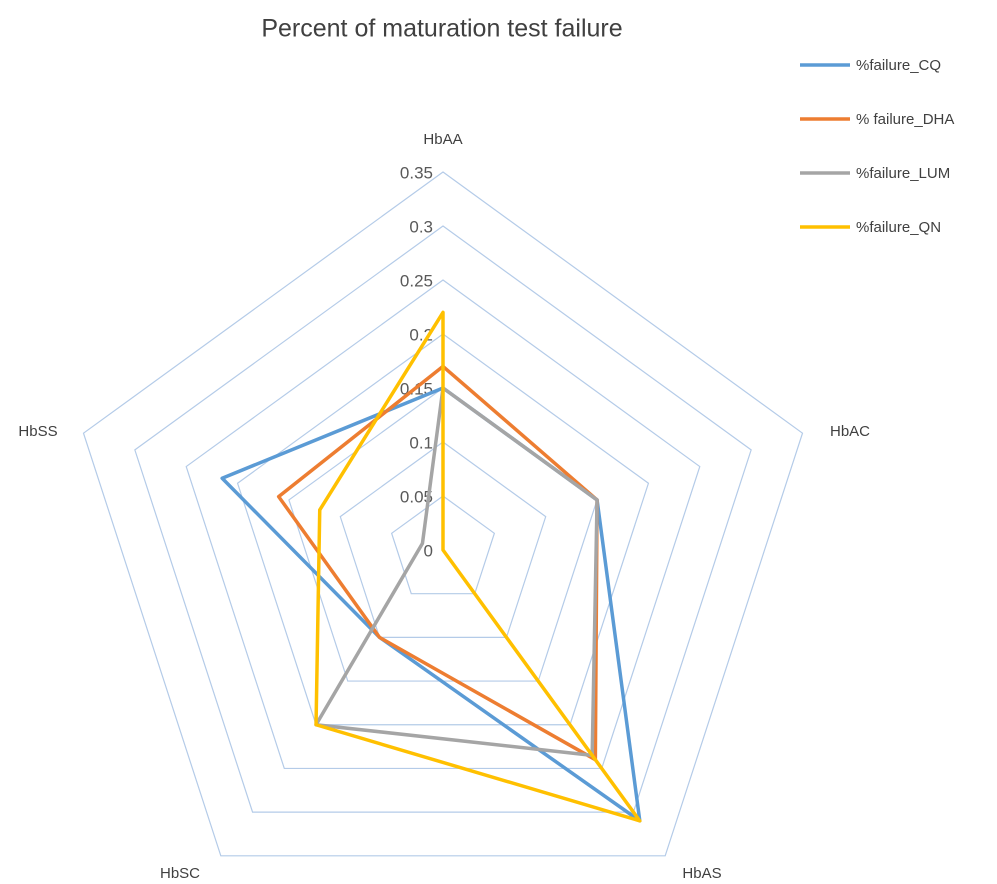 The image size is (997, 884). I want to click on category-label: HbAC, so click(850, 431).